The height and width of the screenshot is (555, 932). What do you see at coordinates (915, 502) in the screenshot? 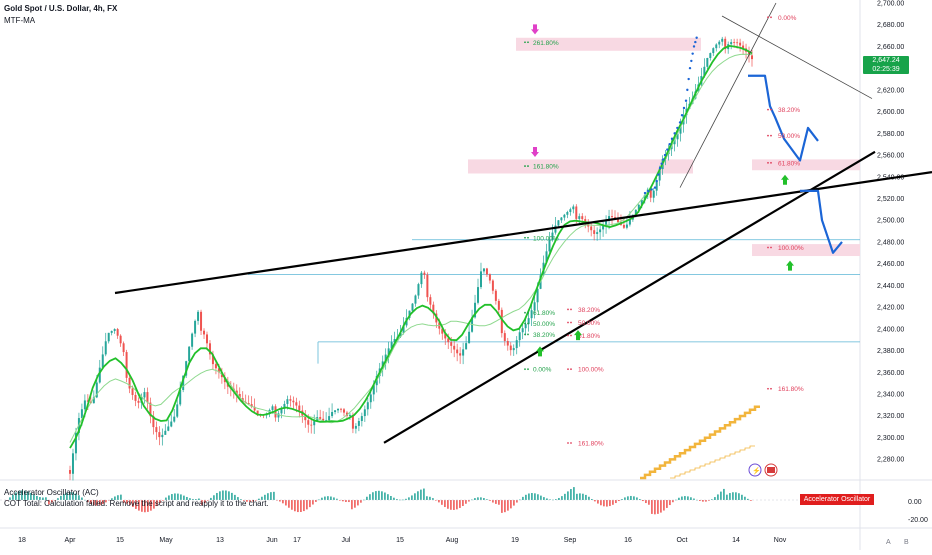
I see `indicator-tick-label: 0.00` at bounding box center [915, 502].